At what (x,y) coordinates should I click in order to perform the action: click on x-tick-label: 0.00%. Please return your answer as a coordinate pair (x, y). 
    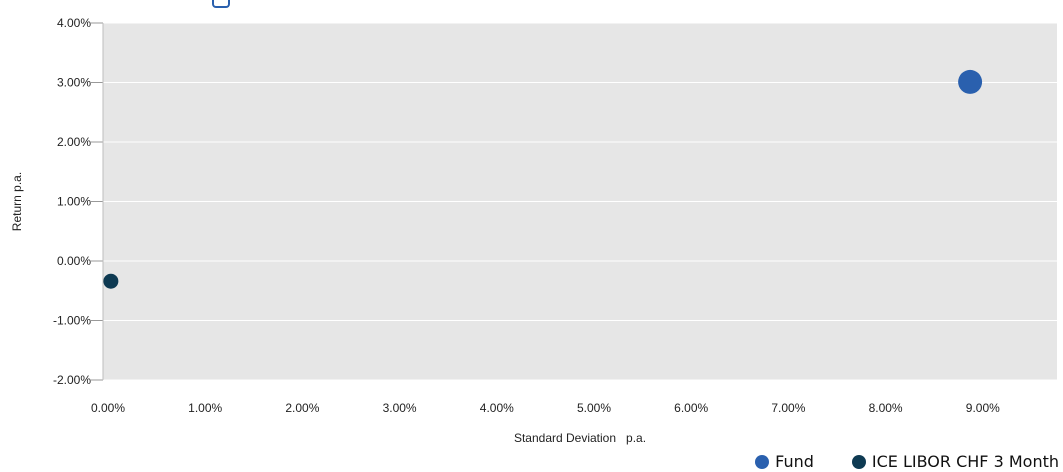
    Looking at the image, I should click on (108, 408).